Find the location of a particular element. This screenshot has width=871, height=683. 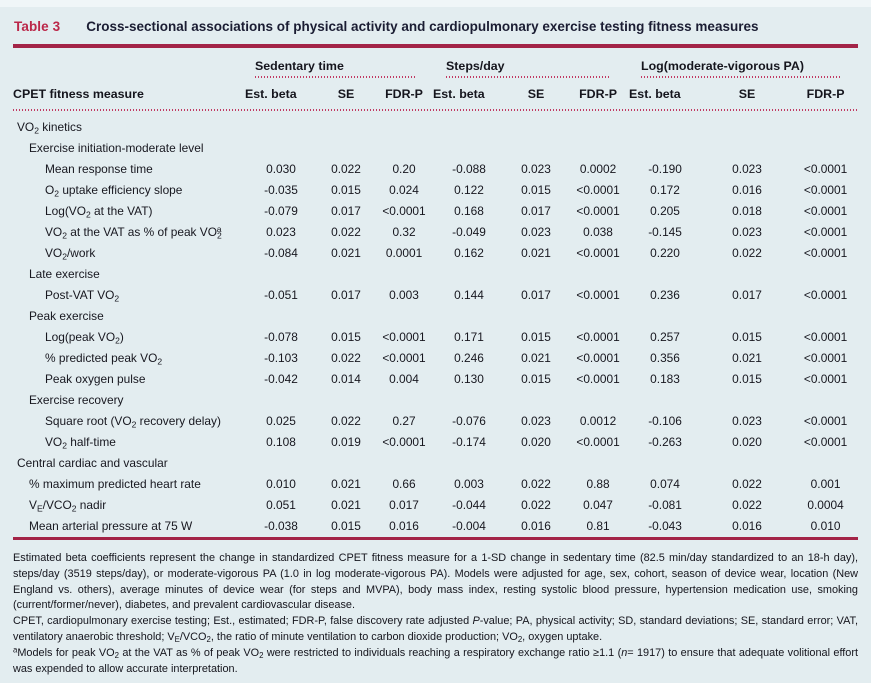

header-divider-row is located at coordinates (436, 111).